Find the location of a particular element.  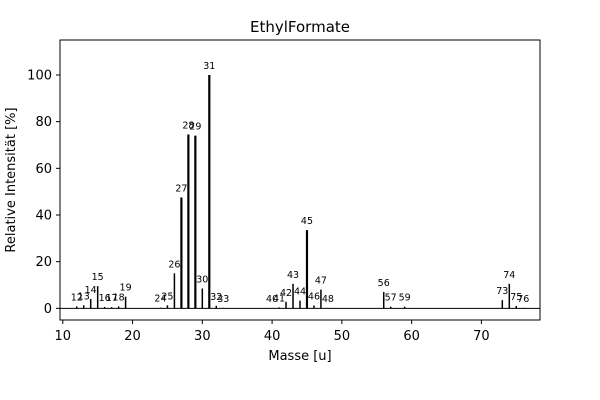

peak-label-29: 29 is located at coordinates (195, 127).